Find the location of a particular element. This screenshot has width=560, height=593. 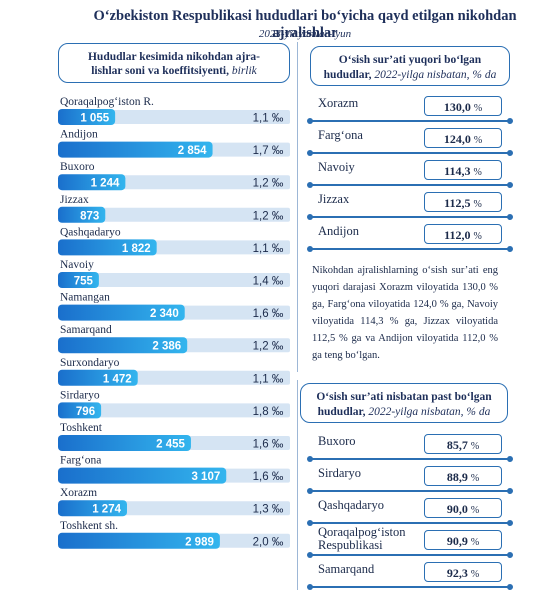

top-growth-region-name: Navoiy is located at coordinates (336, 167).